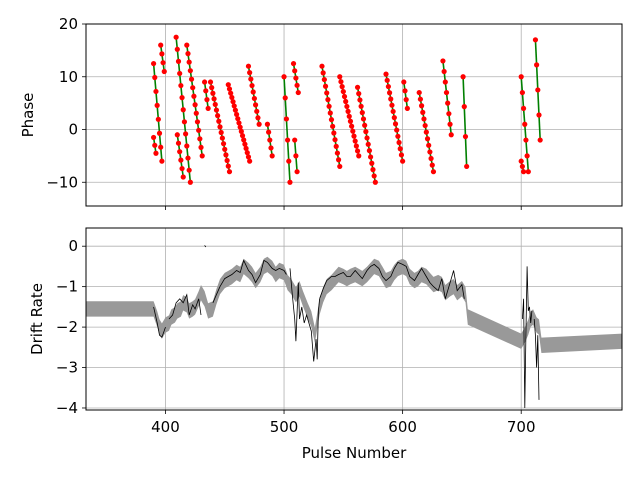 This screenshot has width=640, height=480. What do you see at coordinates (521, 427) in the screenshot?
I see `x-tick-label: 700` at bounding box center [521, 427].